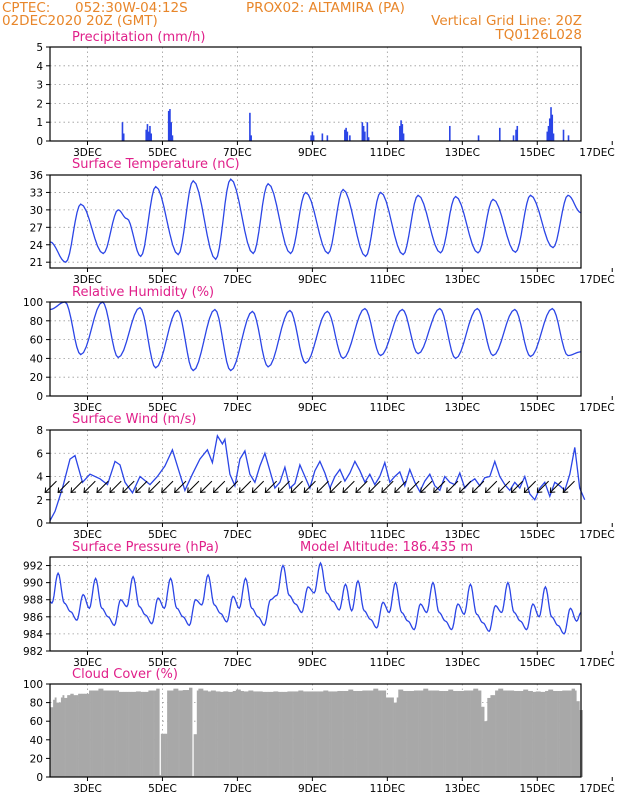  What do you see at coordinates (237, 280) in the screenshot?
I see `temperature-xtick-label: 7DEC` at bounding box center [237, 280].